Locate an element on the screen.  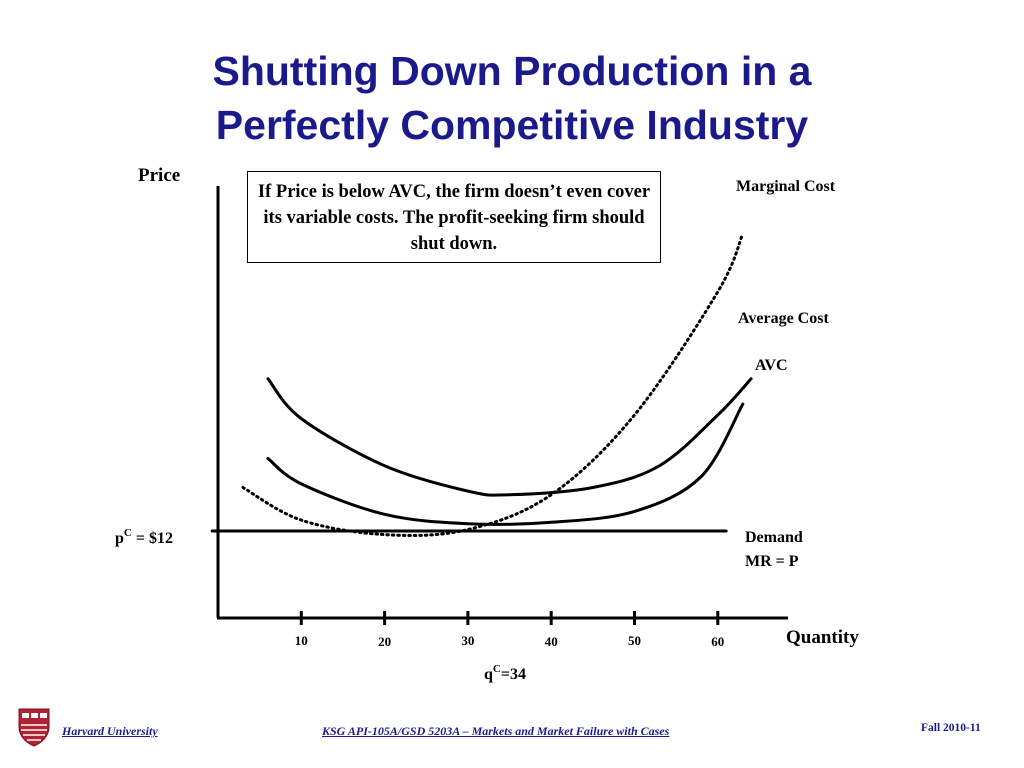
quantity-marker-main: q is located at coordinates (488, 674).